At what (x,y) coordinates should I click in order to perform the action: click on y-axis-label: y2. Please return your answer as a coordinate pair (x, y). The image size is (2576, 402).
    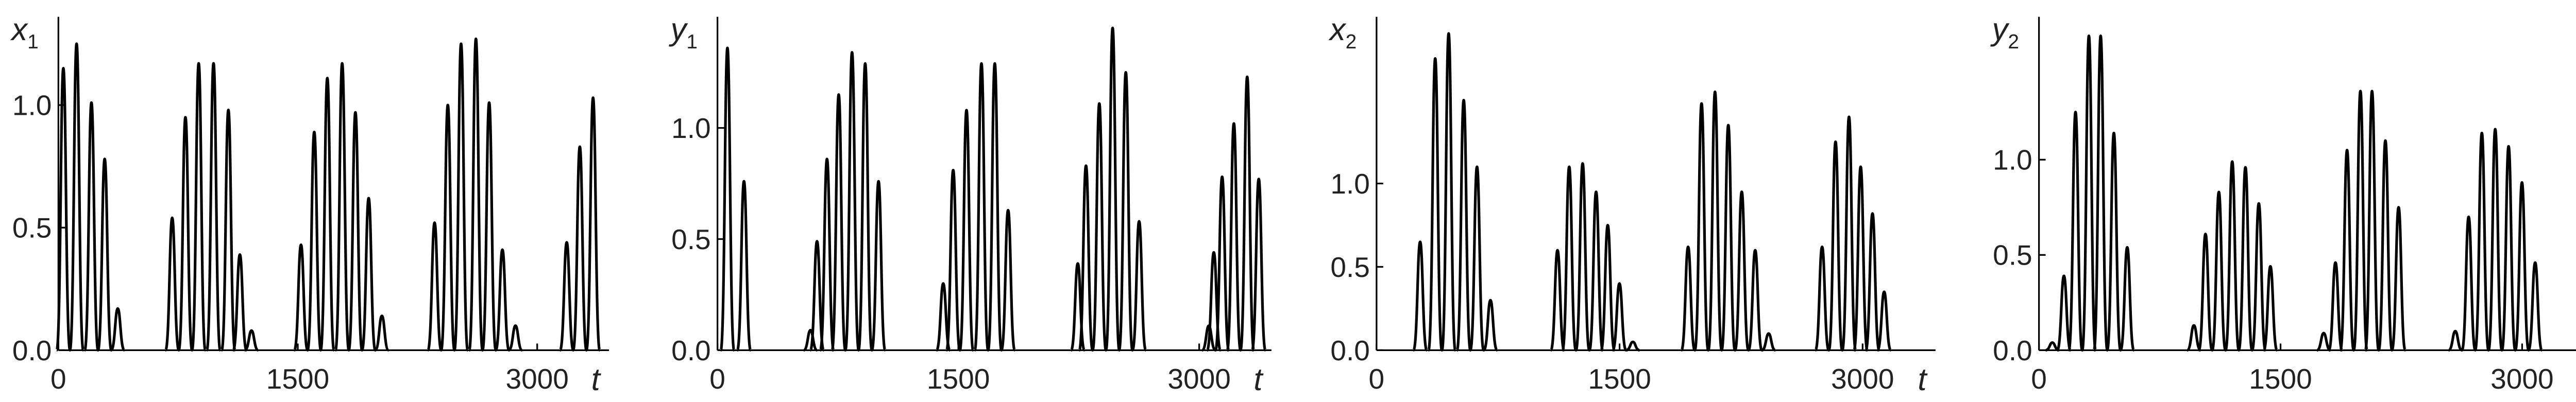
    Looking at the image, I should click on (2004, 33).